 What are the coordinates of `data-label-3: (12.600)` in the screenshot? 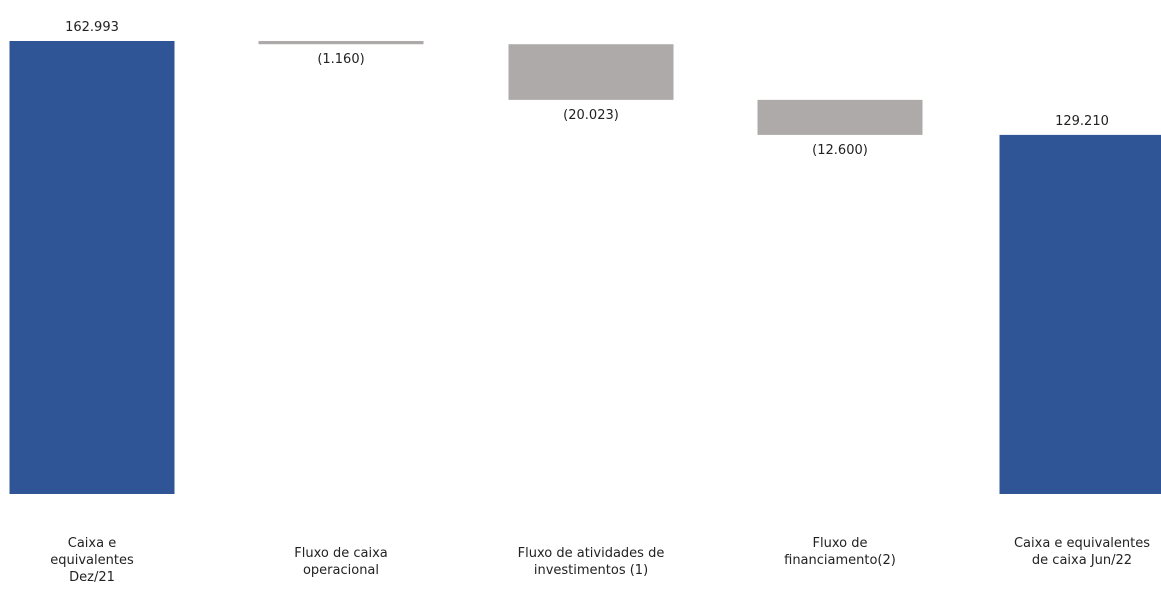 It's located at (840, 150).